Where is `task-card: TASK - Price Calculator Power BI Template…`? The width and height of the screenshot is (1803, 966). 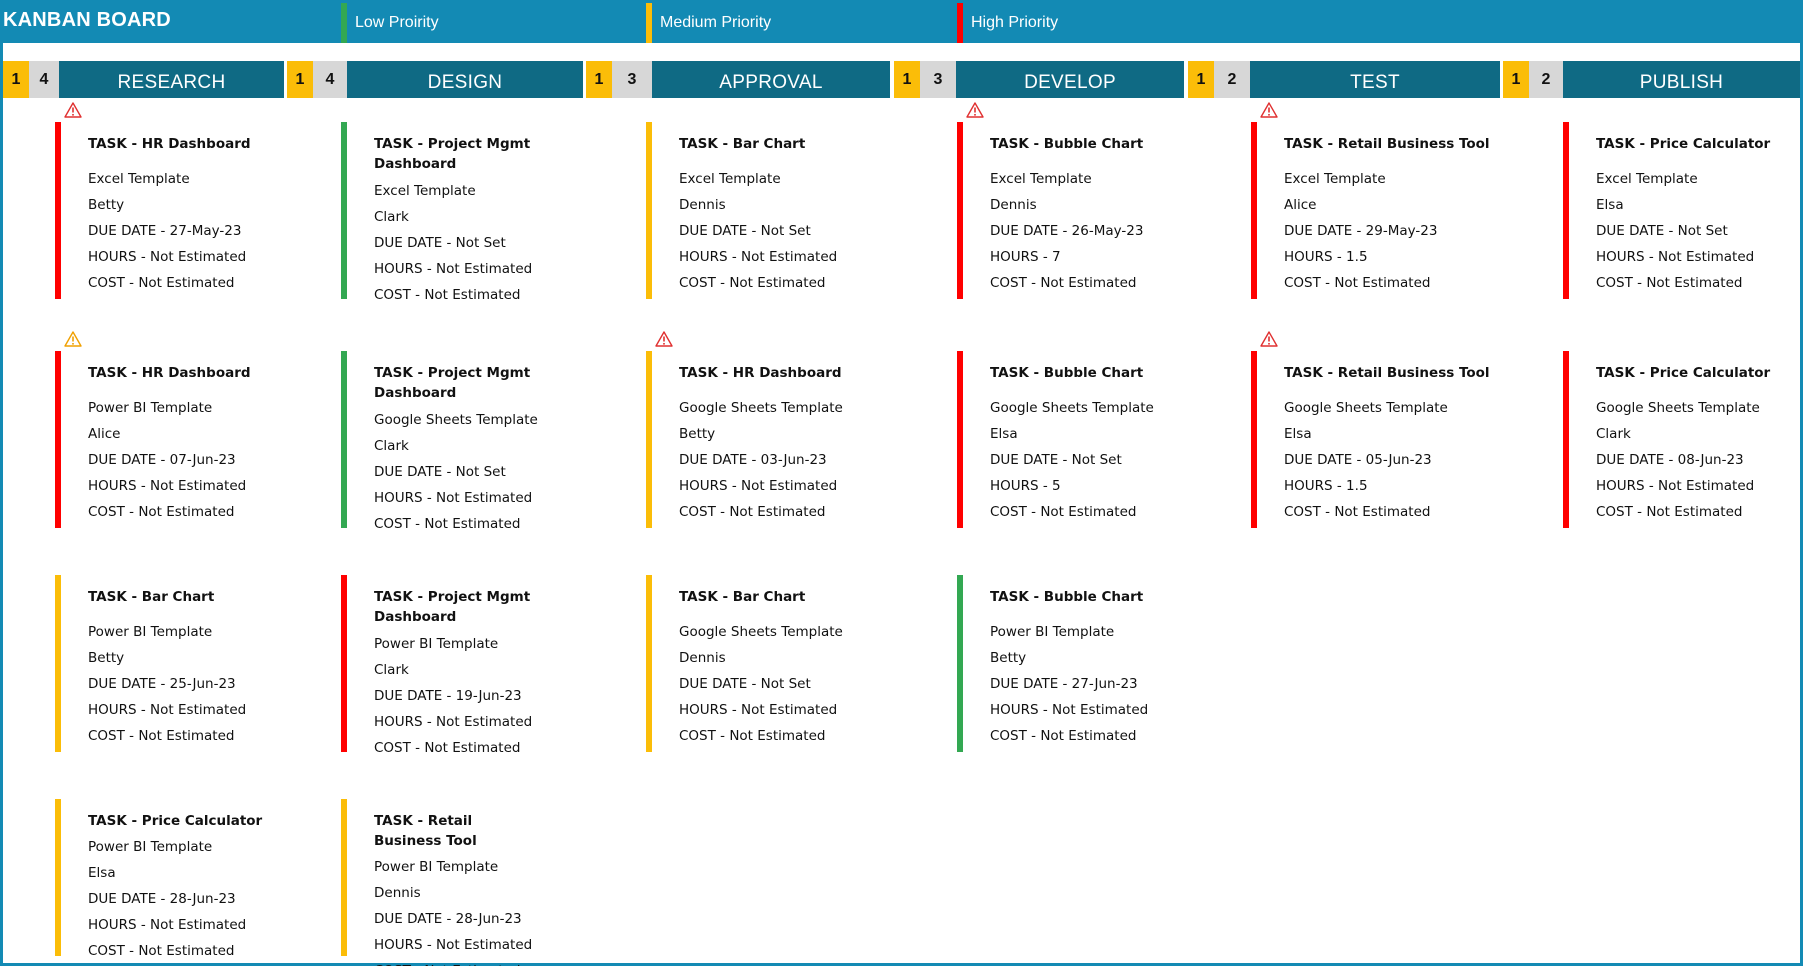 task-card: TASK - Price Calculator Power BI Template… is located at coordinates (180, 879).